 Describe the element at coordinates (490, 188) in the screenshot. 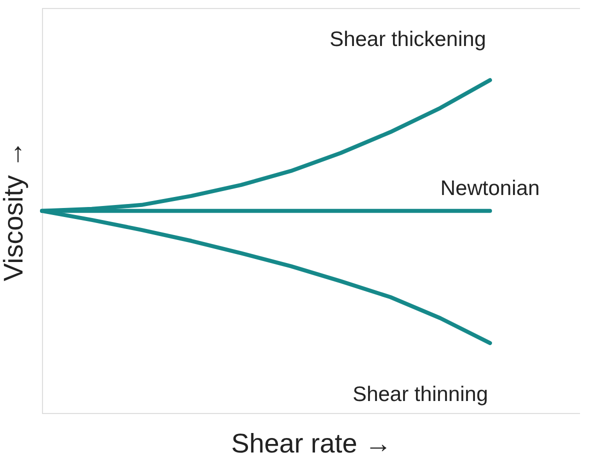

I see `series-label: Newtonian` at that location.